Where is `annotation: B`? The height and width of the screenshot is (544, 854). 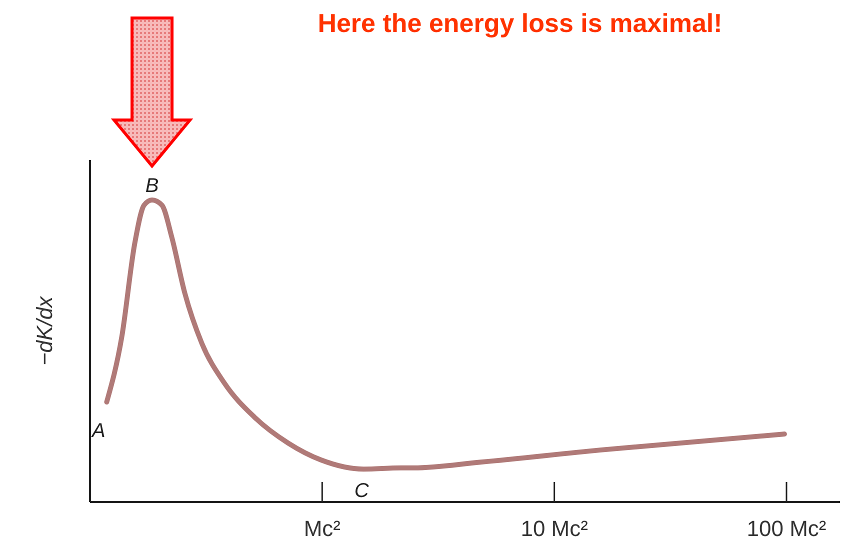 annotation: B is located at coordinates (152, 186).